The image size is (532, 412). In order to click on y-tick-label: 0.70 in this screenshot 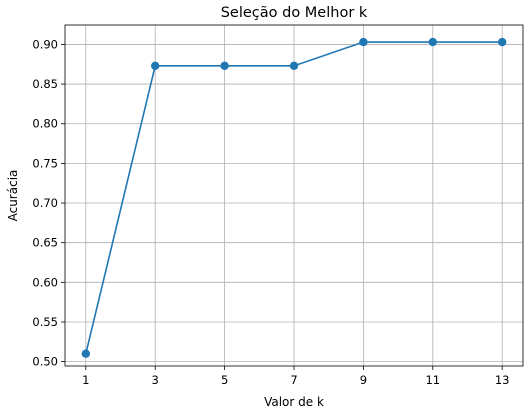, I will do `click(45, 203)`.